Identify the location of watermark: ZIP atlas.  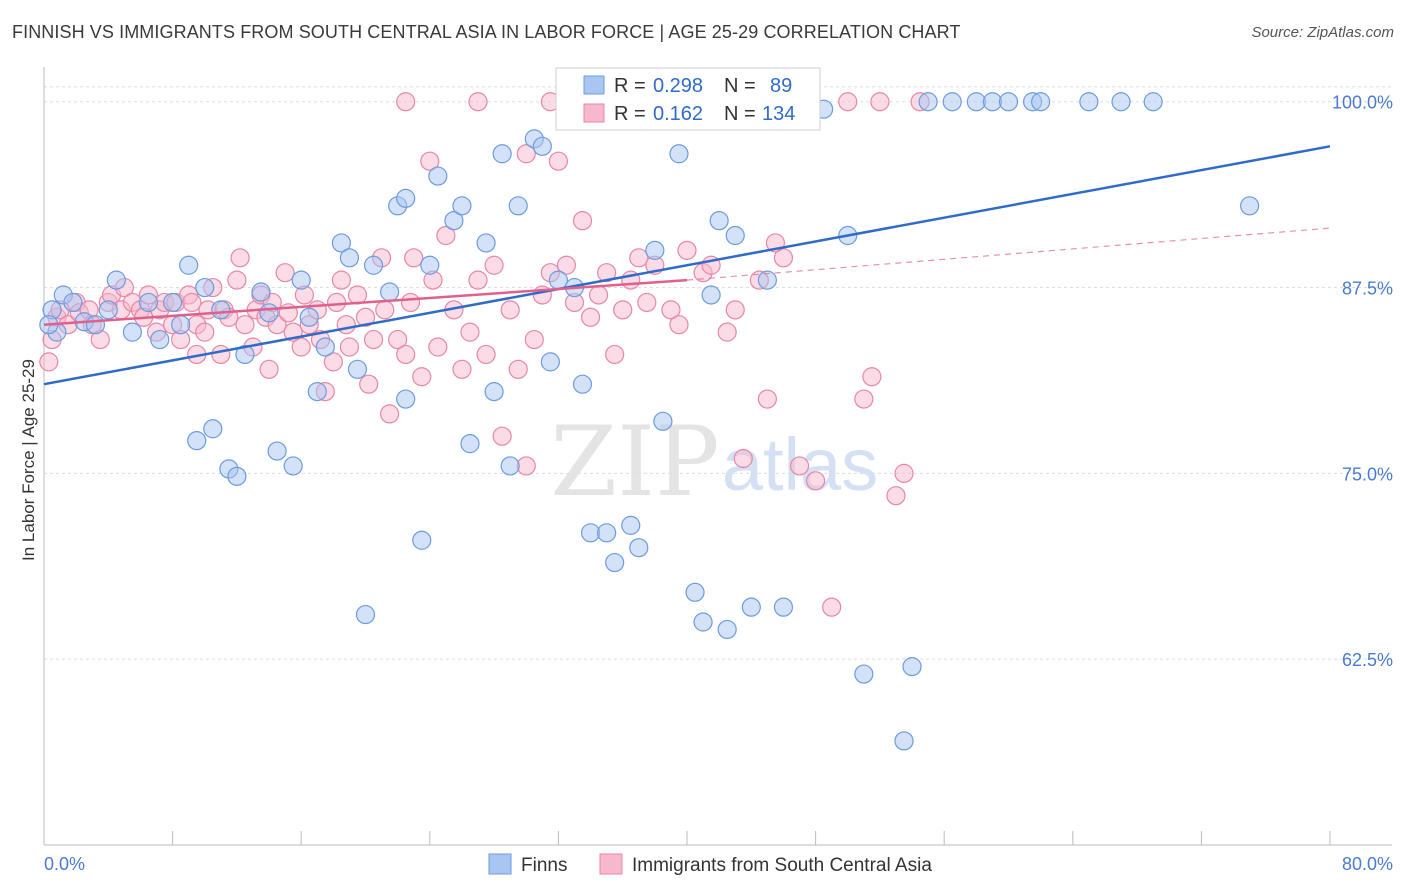
(714, 462).